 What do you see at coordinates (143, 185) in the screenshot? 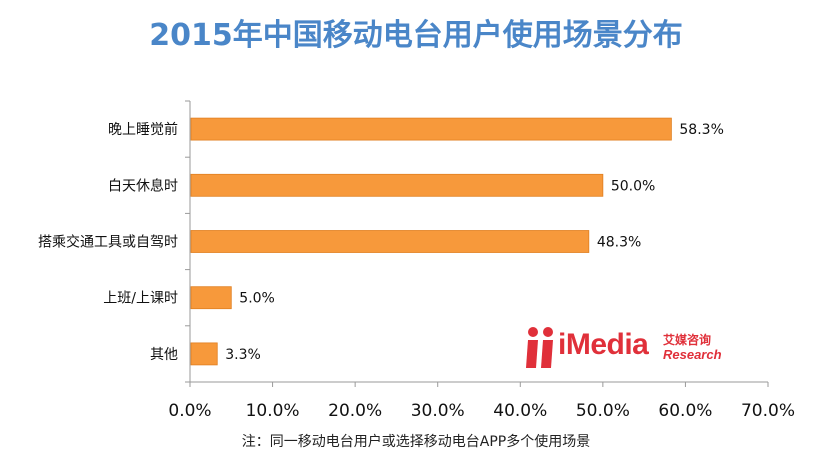
I see `category-label: 白天休息时` at bounding box center [143, 185].